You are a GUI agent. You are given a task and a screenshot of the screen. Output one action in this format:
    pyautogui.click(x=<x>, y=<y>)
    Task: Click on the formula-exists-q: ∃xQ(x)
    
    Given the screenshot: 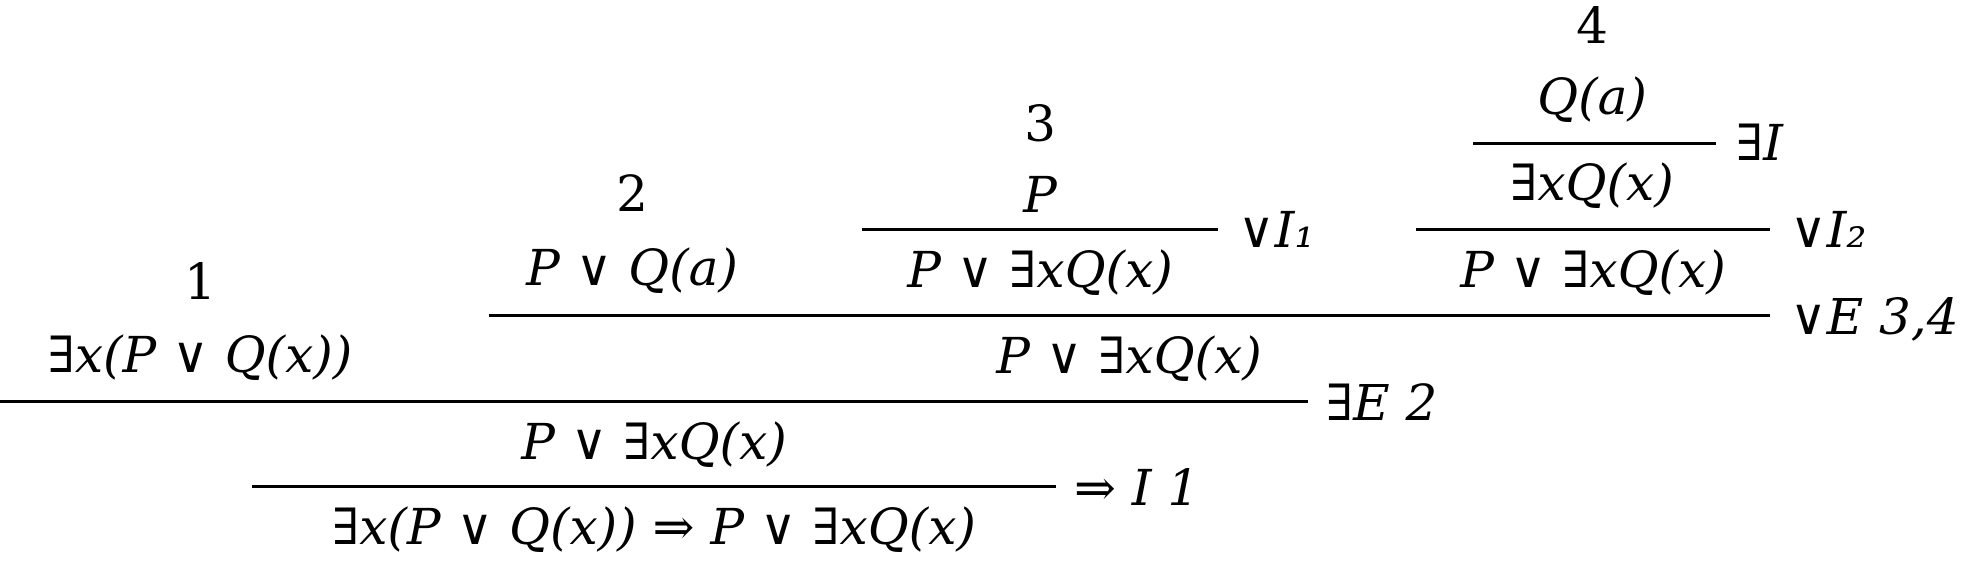 What is the action you would take?
    pyautogui.click(x=1592, y=183)
    